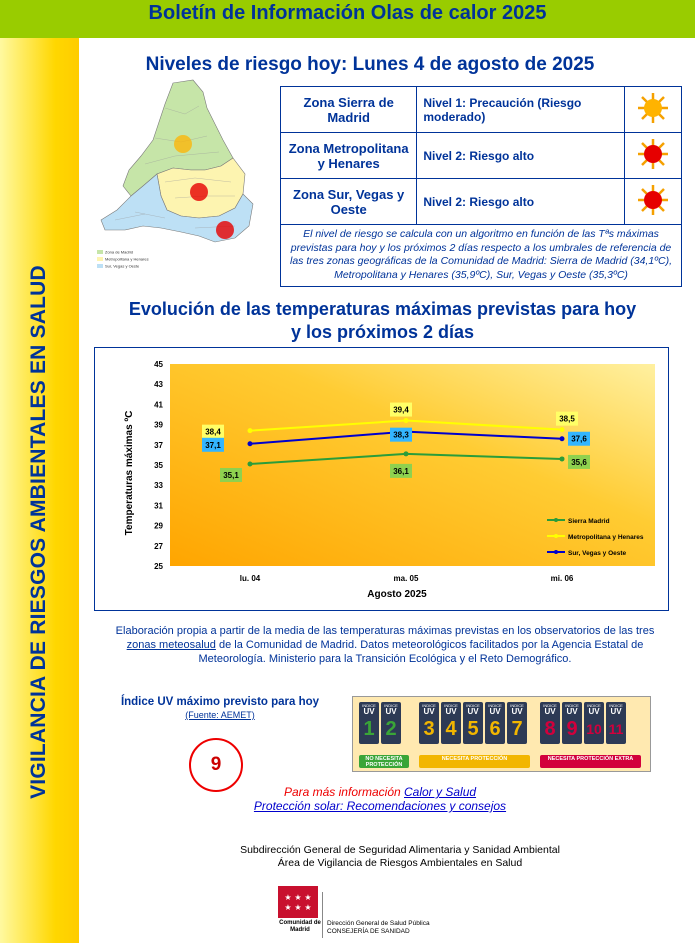  Describe the element at coordinates (594, 729) in the screenshot. I see `uv-tile-number: 10` at that location.